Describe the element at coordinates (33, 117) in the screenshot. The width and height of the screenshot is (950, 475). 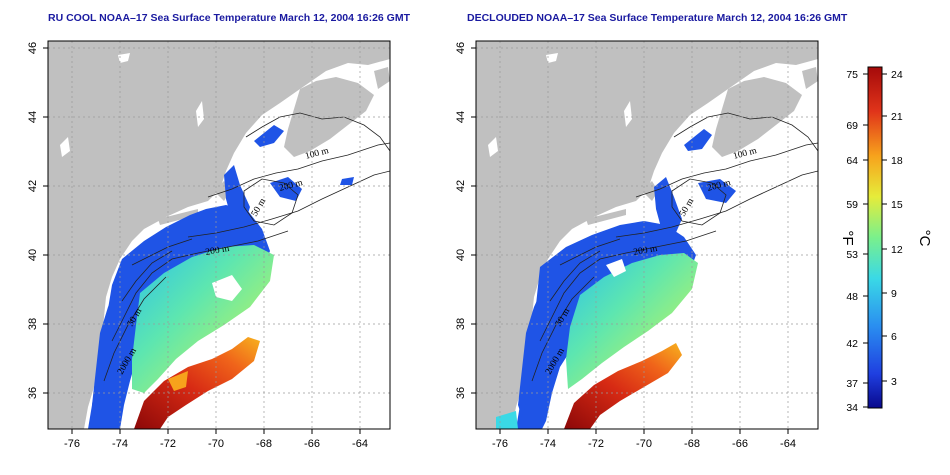
I see `y-tick-left-4: 44` at that location.